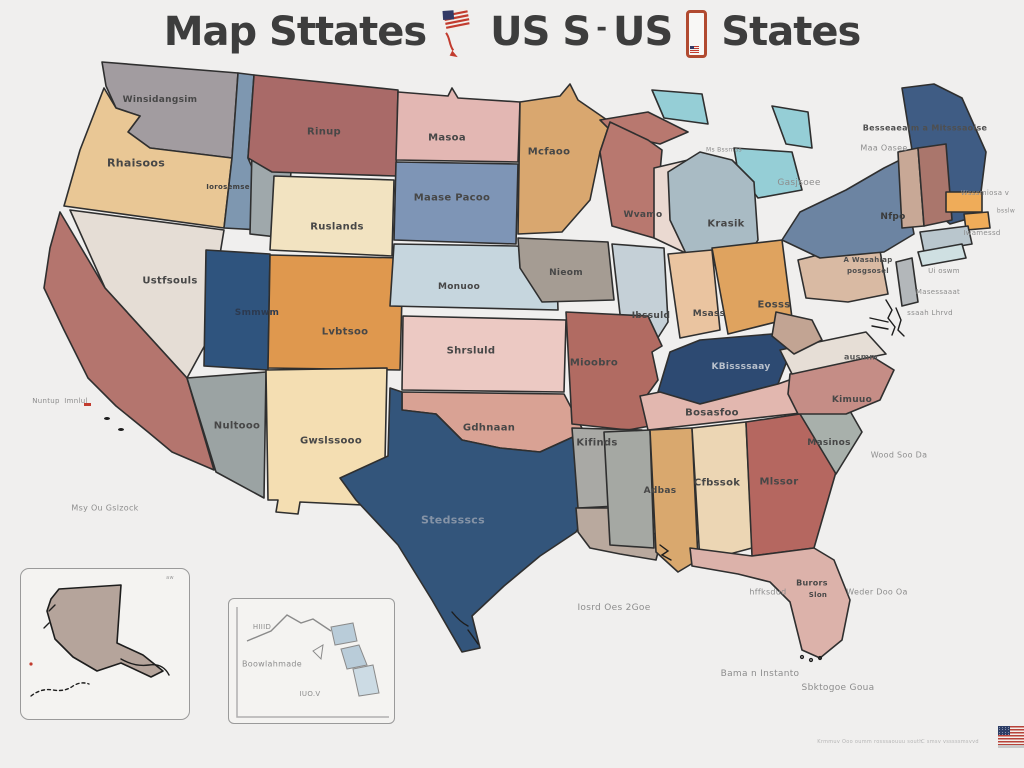 This screenshot has width=1024, height=768. Describe the element at coordinates (713, 210) in the screenshot. I see `state-michigan` at that location.